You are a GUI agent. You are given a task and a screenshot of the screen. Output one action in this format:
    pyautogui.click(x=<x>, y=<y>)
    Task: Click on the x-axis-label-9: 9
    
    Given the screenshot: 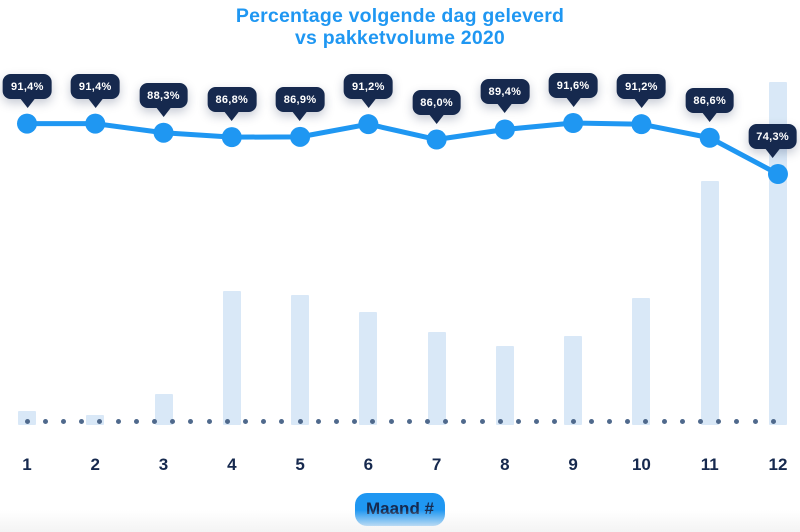 What is the action you would take?
    pyautogui.click(x=573, y=464)
    